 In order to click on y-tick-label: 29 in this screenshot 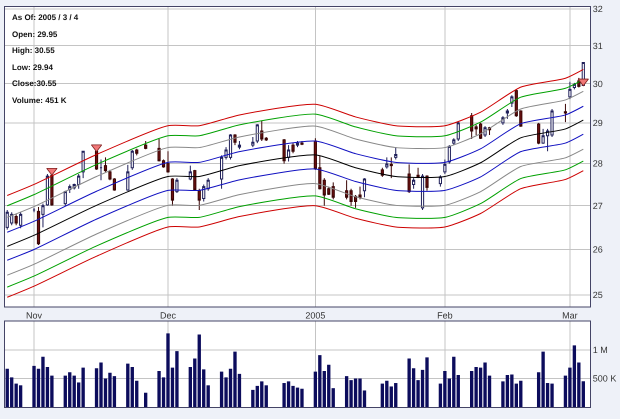, I will do `click(597, 123)`.